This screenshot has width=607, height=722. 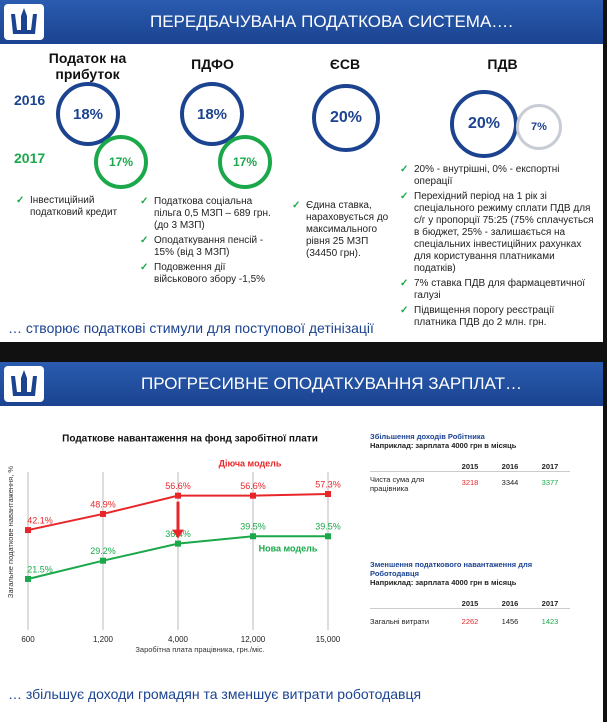 What do you see at coordinates (345, 64) in the screenshot?
I see `column-header: ЄСВ` at bounding box center [345, 64].